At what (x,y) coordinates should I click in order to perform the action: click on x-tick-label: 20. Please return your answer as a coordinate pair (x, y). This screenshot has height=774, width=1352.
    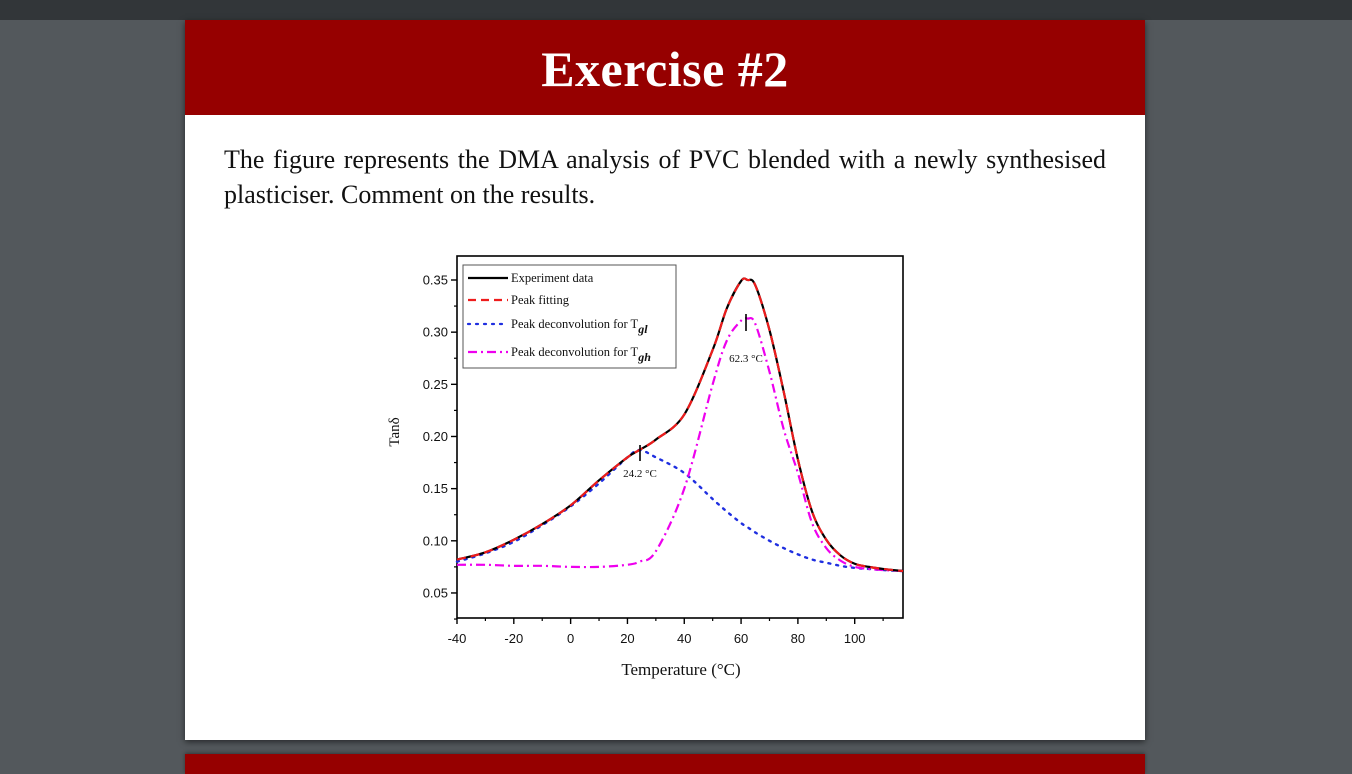
    Looking at the image, I should click on (627, 638).